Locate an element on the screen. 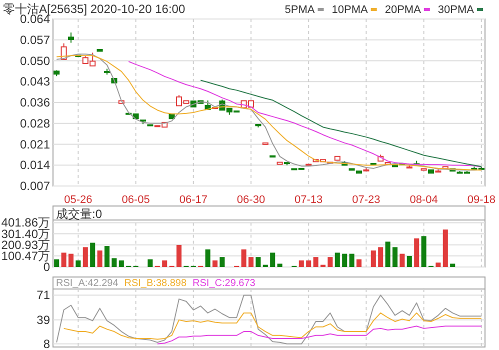 The height and width of the screenshot is (350, 499). text: RSI_A:42.294 is located at coordinates (87, 283).